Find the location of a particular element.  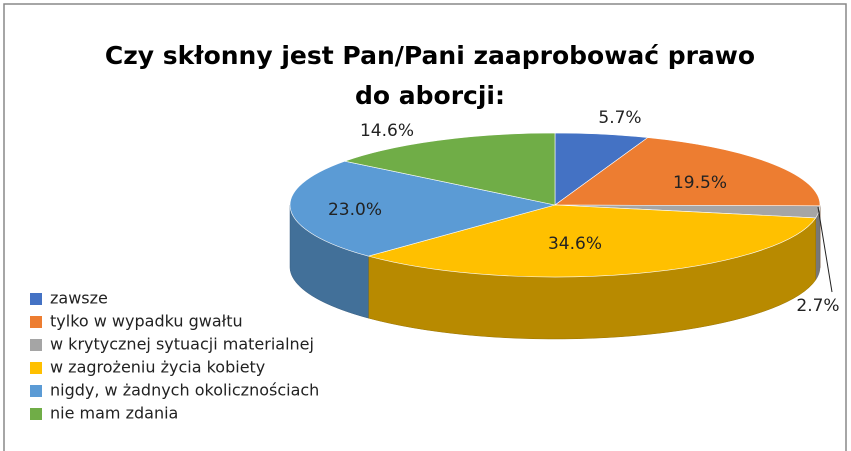

data-label: 23.0% is located at coordinates (355, 210).